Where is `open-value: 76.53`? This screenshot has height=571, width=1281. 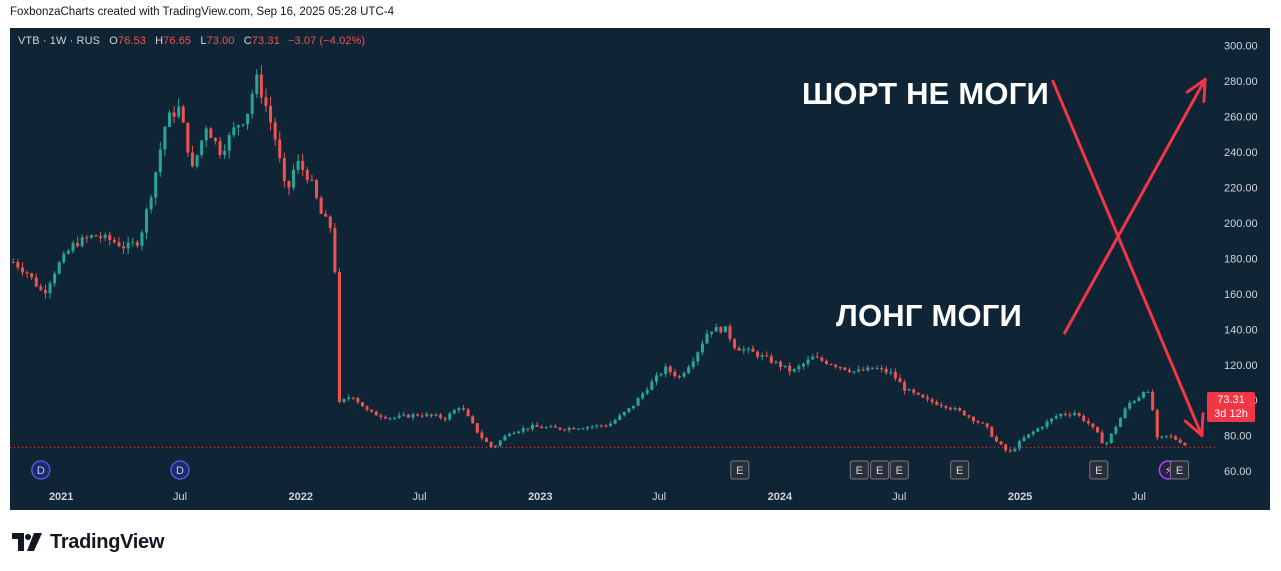
open-value: 76.53 is located at coordinates (131, 41).